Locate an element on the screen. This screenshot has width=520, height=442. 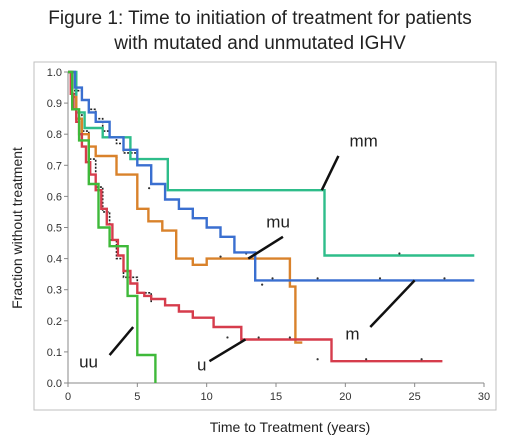
x-tick-label: 5 is located at coordinates (137, 397).